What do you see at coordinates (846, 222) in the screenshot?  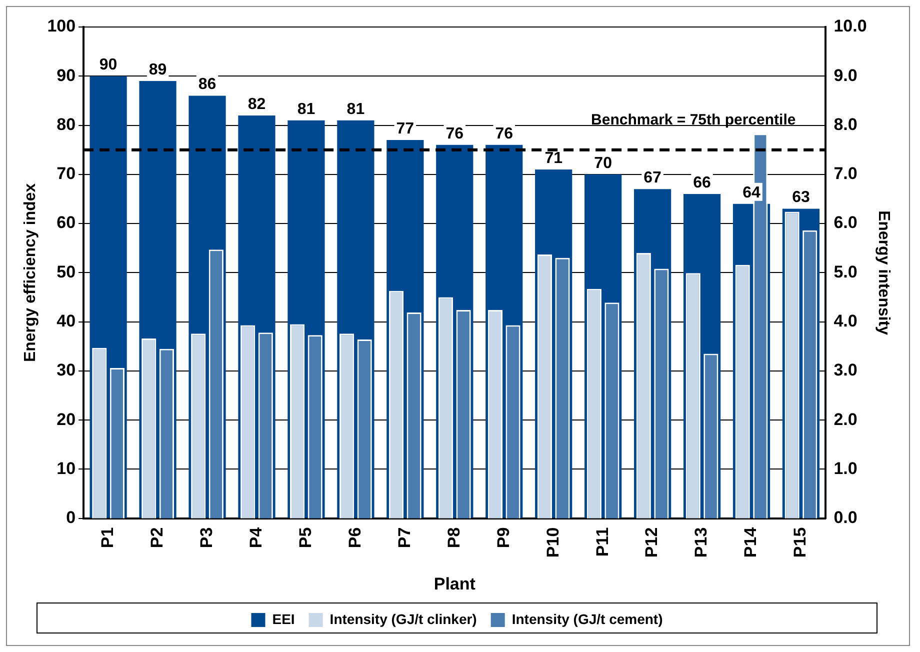 I see `y2-tick-label: 6.0` at bounding box center [846, 222].